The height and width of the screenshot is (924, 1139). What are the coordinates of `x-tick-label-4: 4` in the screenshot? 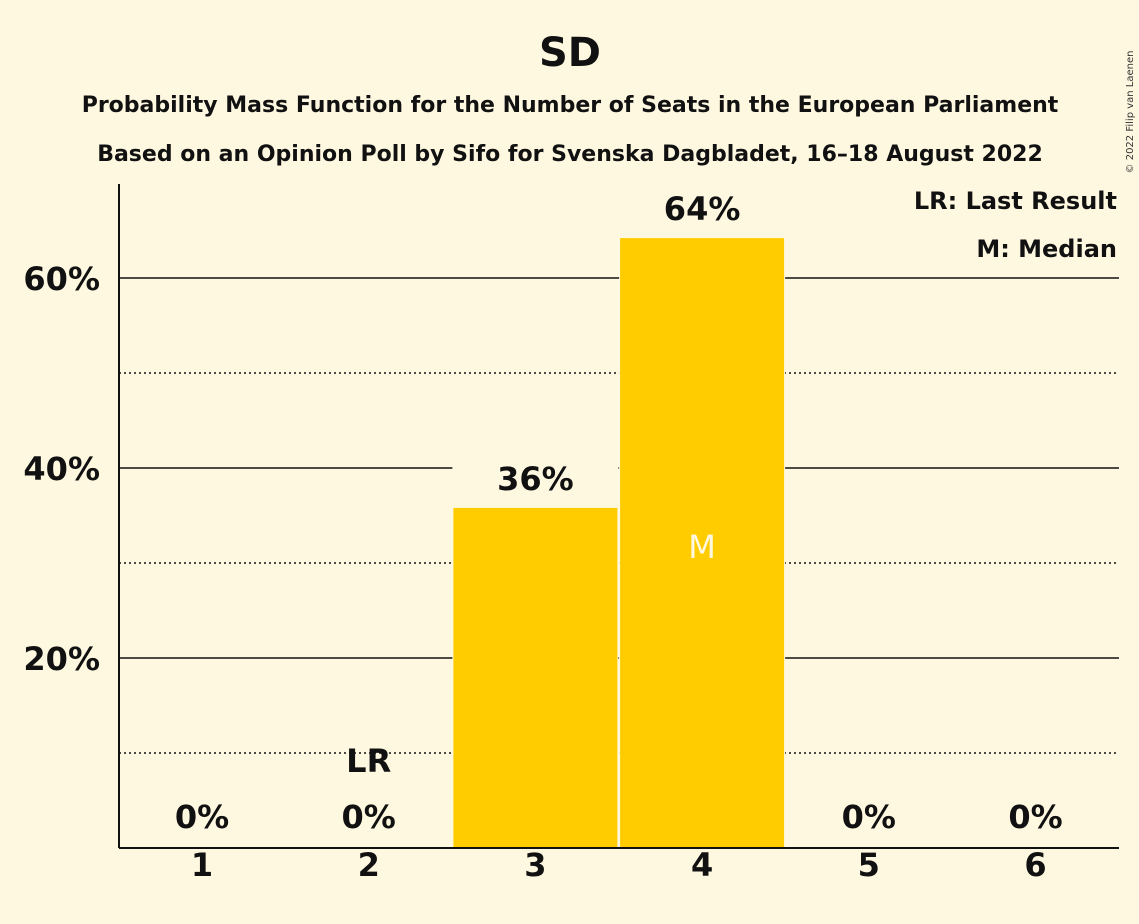 It's located at (702, 865).